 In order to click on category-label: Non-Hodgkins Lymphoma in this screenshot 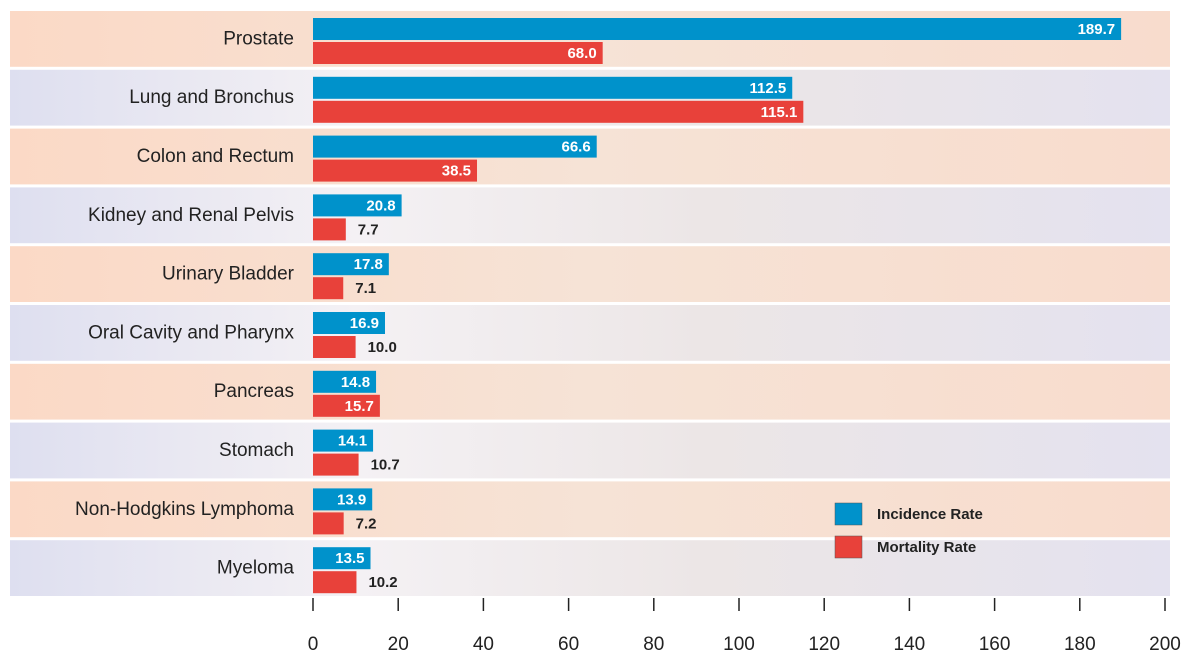, I will do `click(184, 509)`.